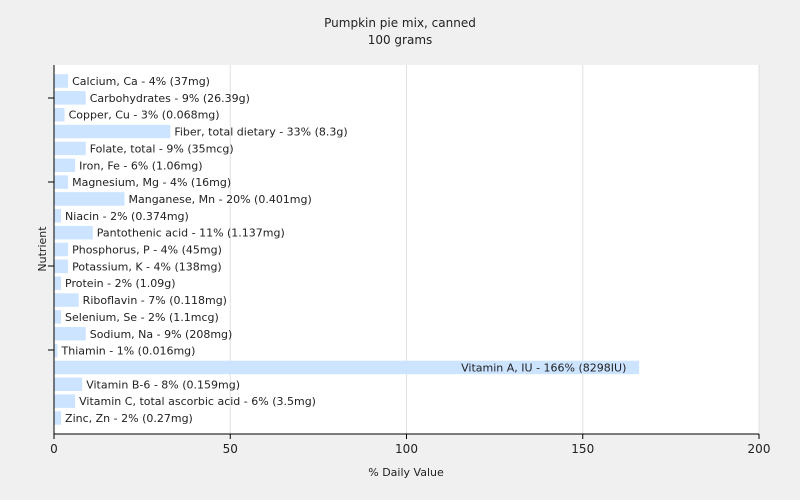  What do you see at coordinates (140, 165) in the screenshot?
I see `bar-label: Iron, Fe - 6% (1.06mg)` at bounding box center [140, 165].